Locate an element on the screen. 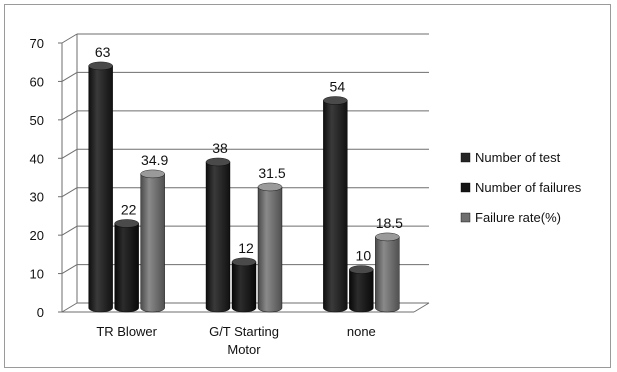  y-axis: 0 10 20 30 40 50 60 70 is located at coordinates (46, 178).